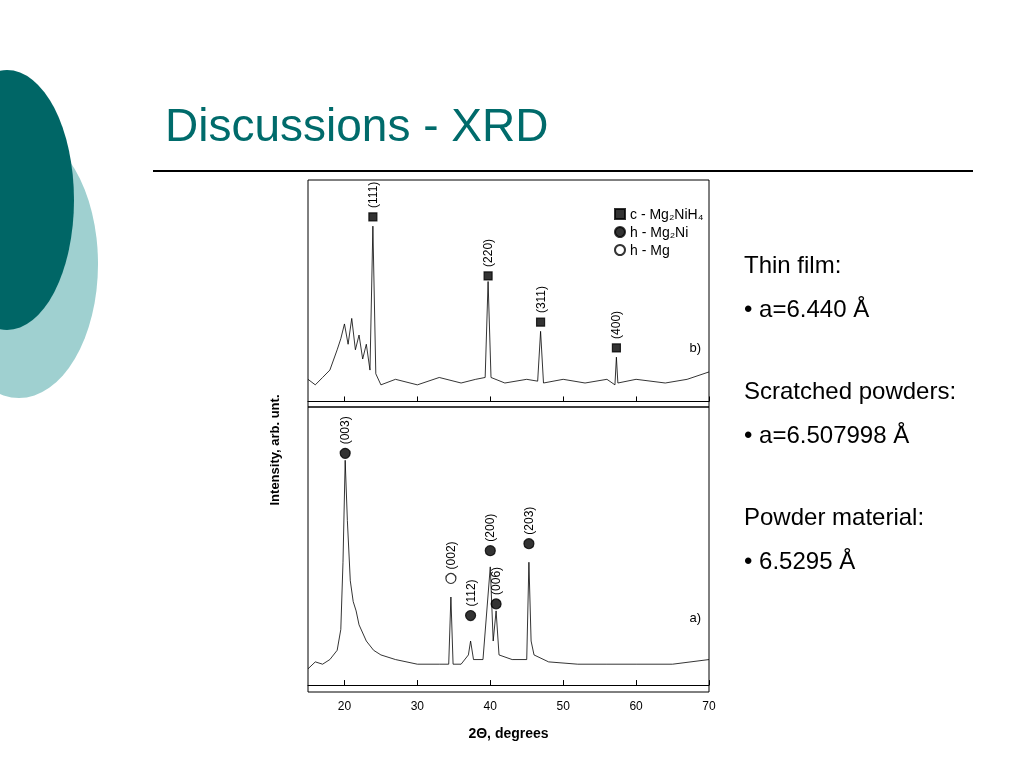 Image resolution: width=1024 pixels, height=768 pixels. I want to click on annotation: b), so click(695, 348).